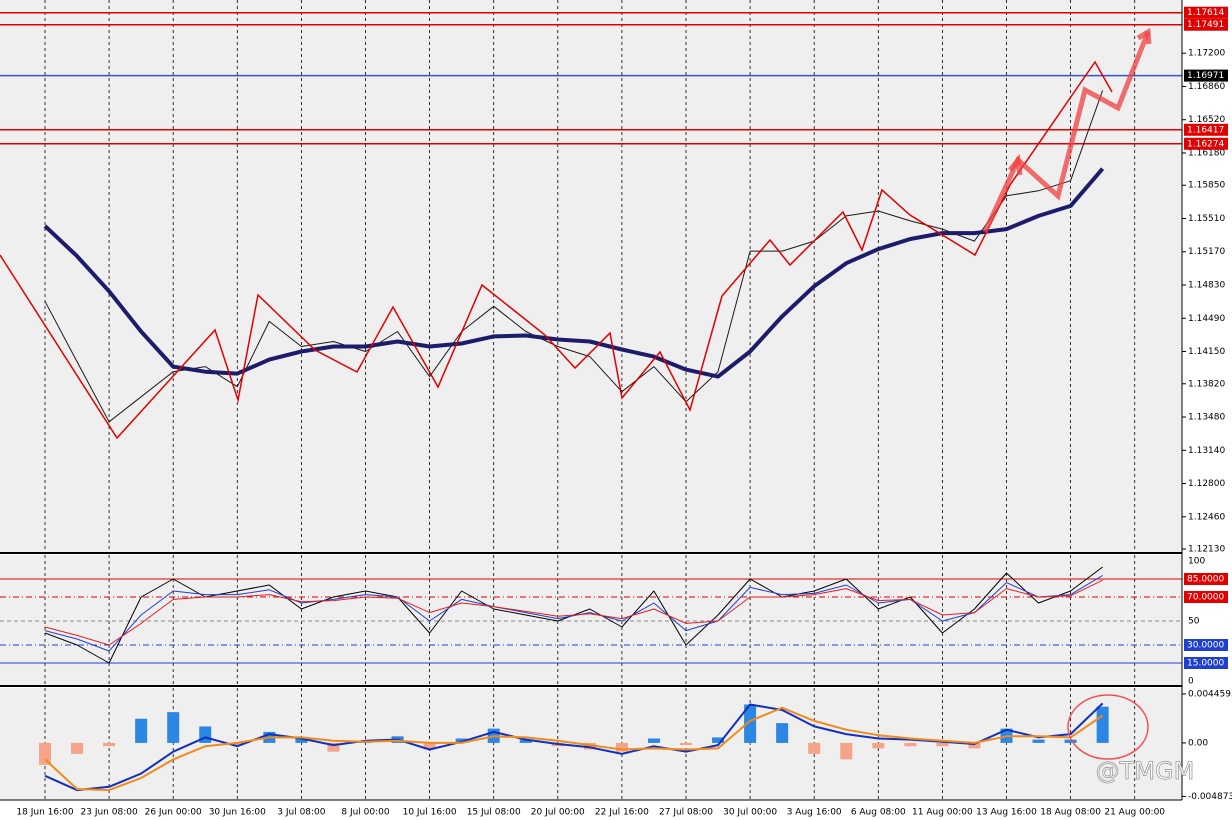 This screenshot has width=1232, height=820. I want to click on x-tick-label: 15 Jul 08:00, so click(494, 813).